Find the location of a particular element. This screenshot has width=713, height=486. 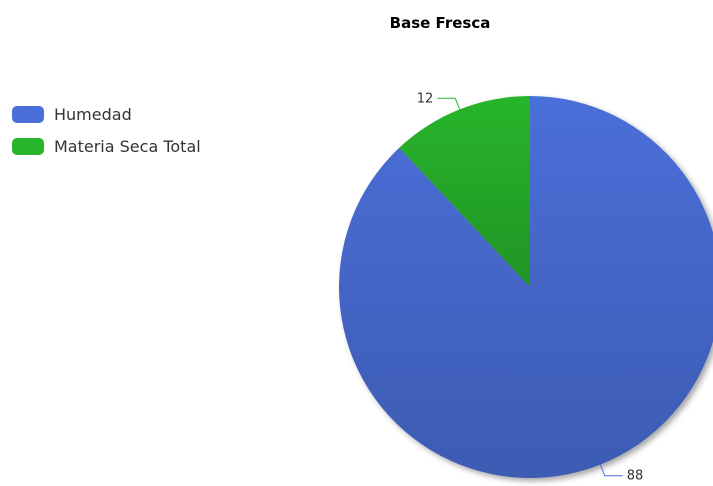

data-label-1: 12 is located at coordinates (425, 98).